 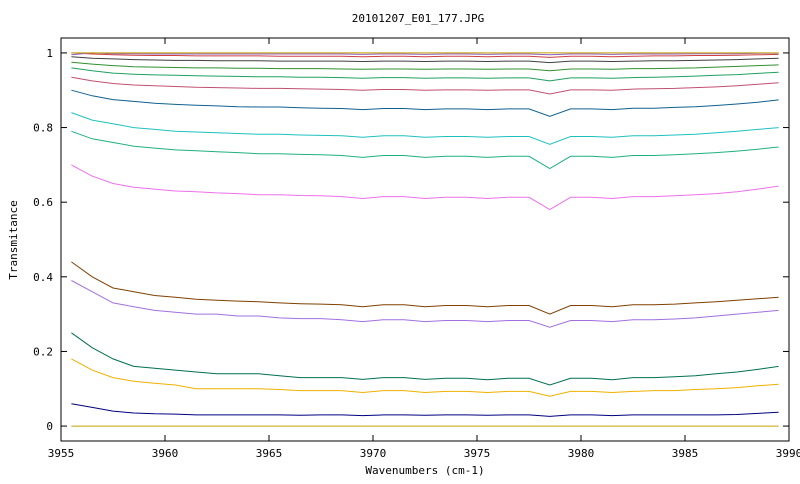 What do you see at coordinates (43, 277) in the screenshot?
I see `y-tick-label: 0.4` at bounding box center [43, 277].